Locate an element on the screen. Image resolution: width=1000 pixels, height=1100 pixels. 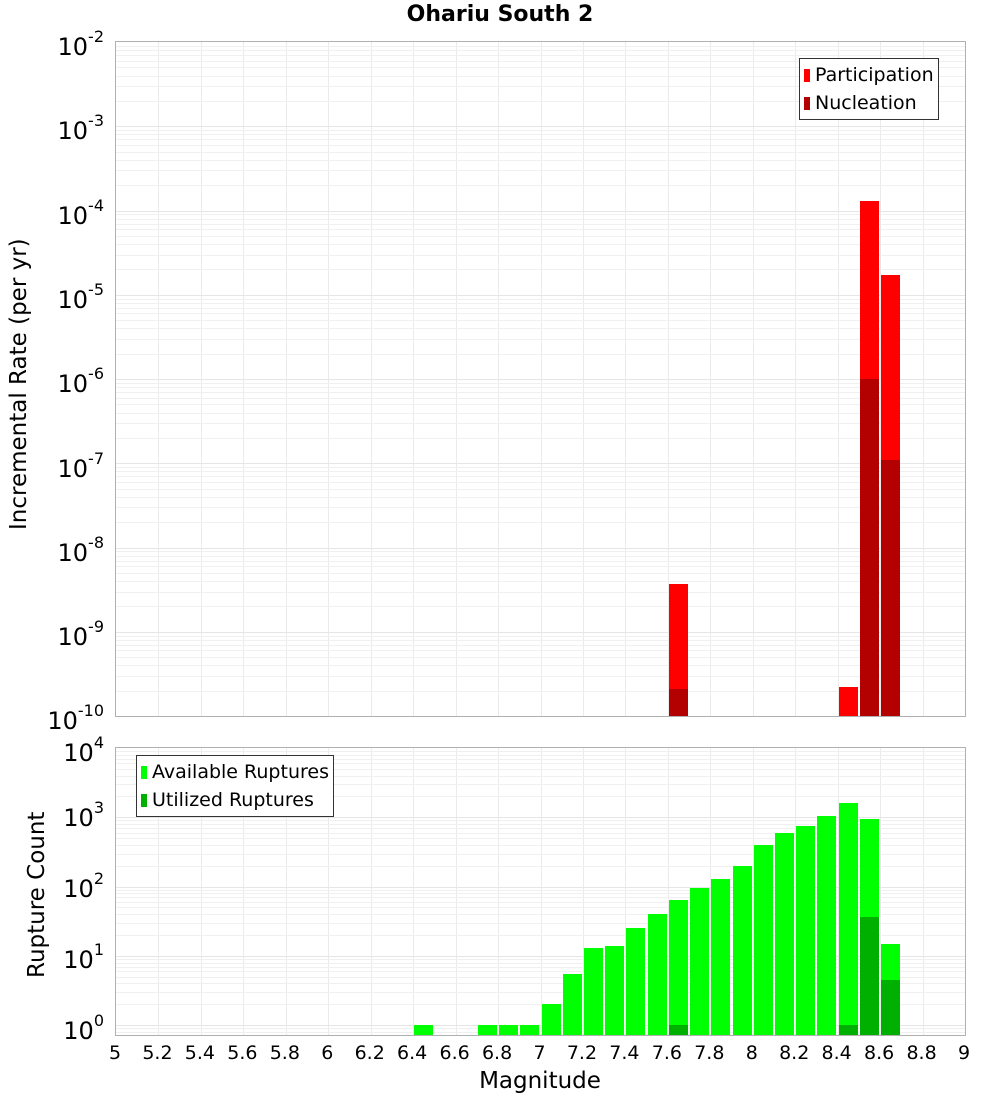
nucleation-swatch-icon is located at coordinates (807, 103).